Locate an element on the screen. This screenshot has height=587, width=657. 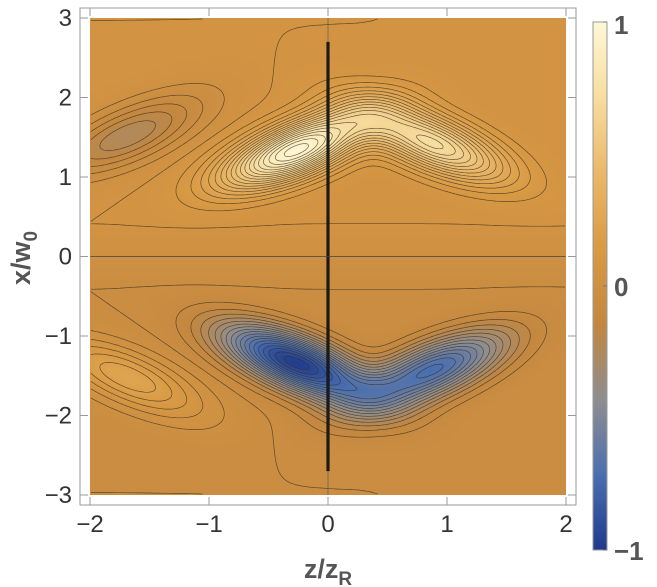
x-axis-title-sub: R is located at coordinates (345, 578).